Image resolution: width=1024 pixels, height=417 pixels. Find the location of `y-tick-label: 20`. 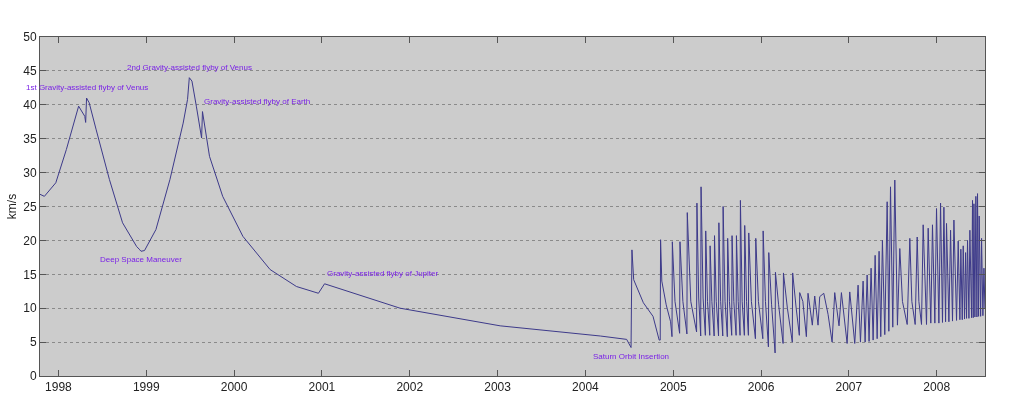

y-tick-label: 20 is located at coordinates (30, 240).